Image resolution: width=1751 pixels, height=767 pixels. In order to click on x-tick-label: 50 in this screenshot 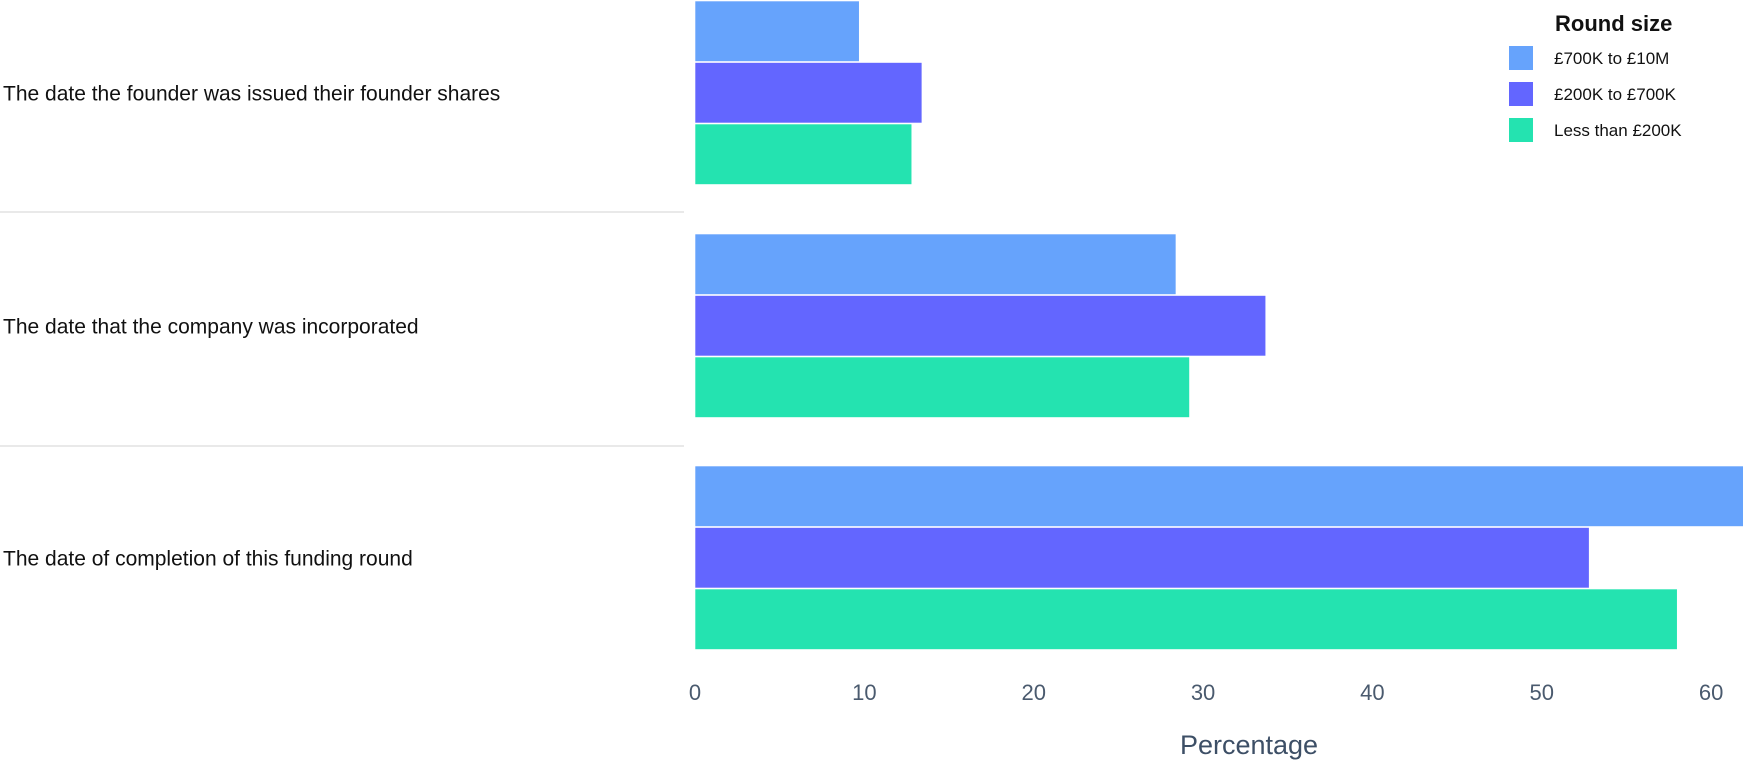, I will do `click(1542, 692)`.